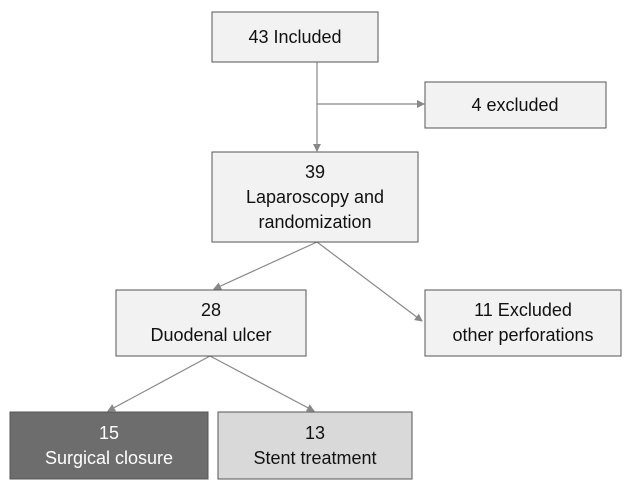  What do you see at coordinates (315, 433) in the screenshot?
I see `node-label: 13` at bounding box center [315, 433].